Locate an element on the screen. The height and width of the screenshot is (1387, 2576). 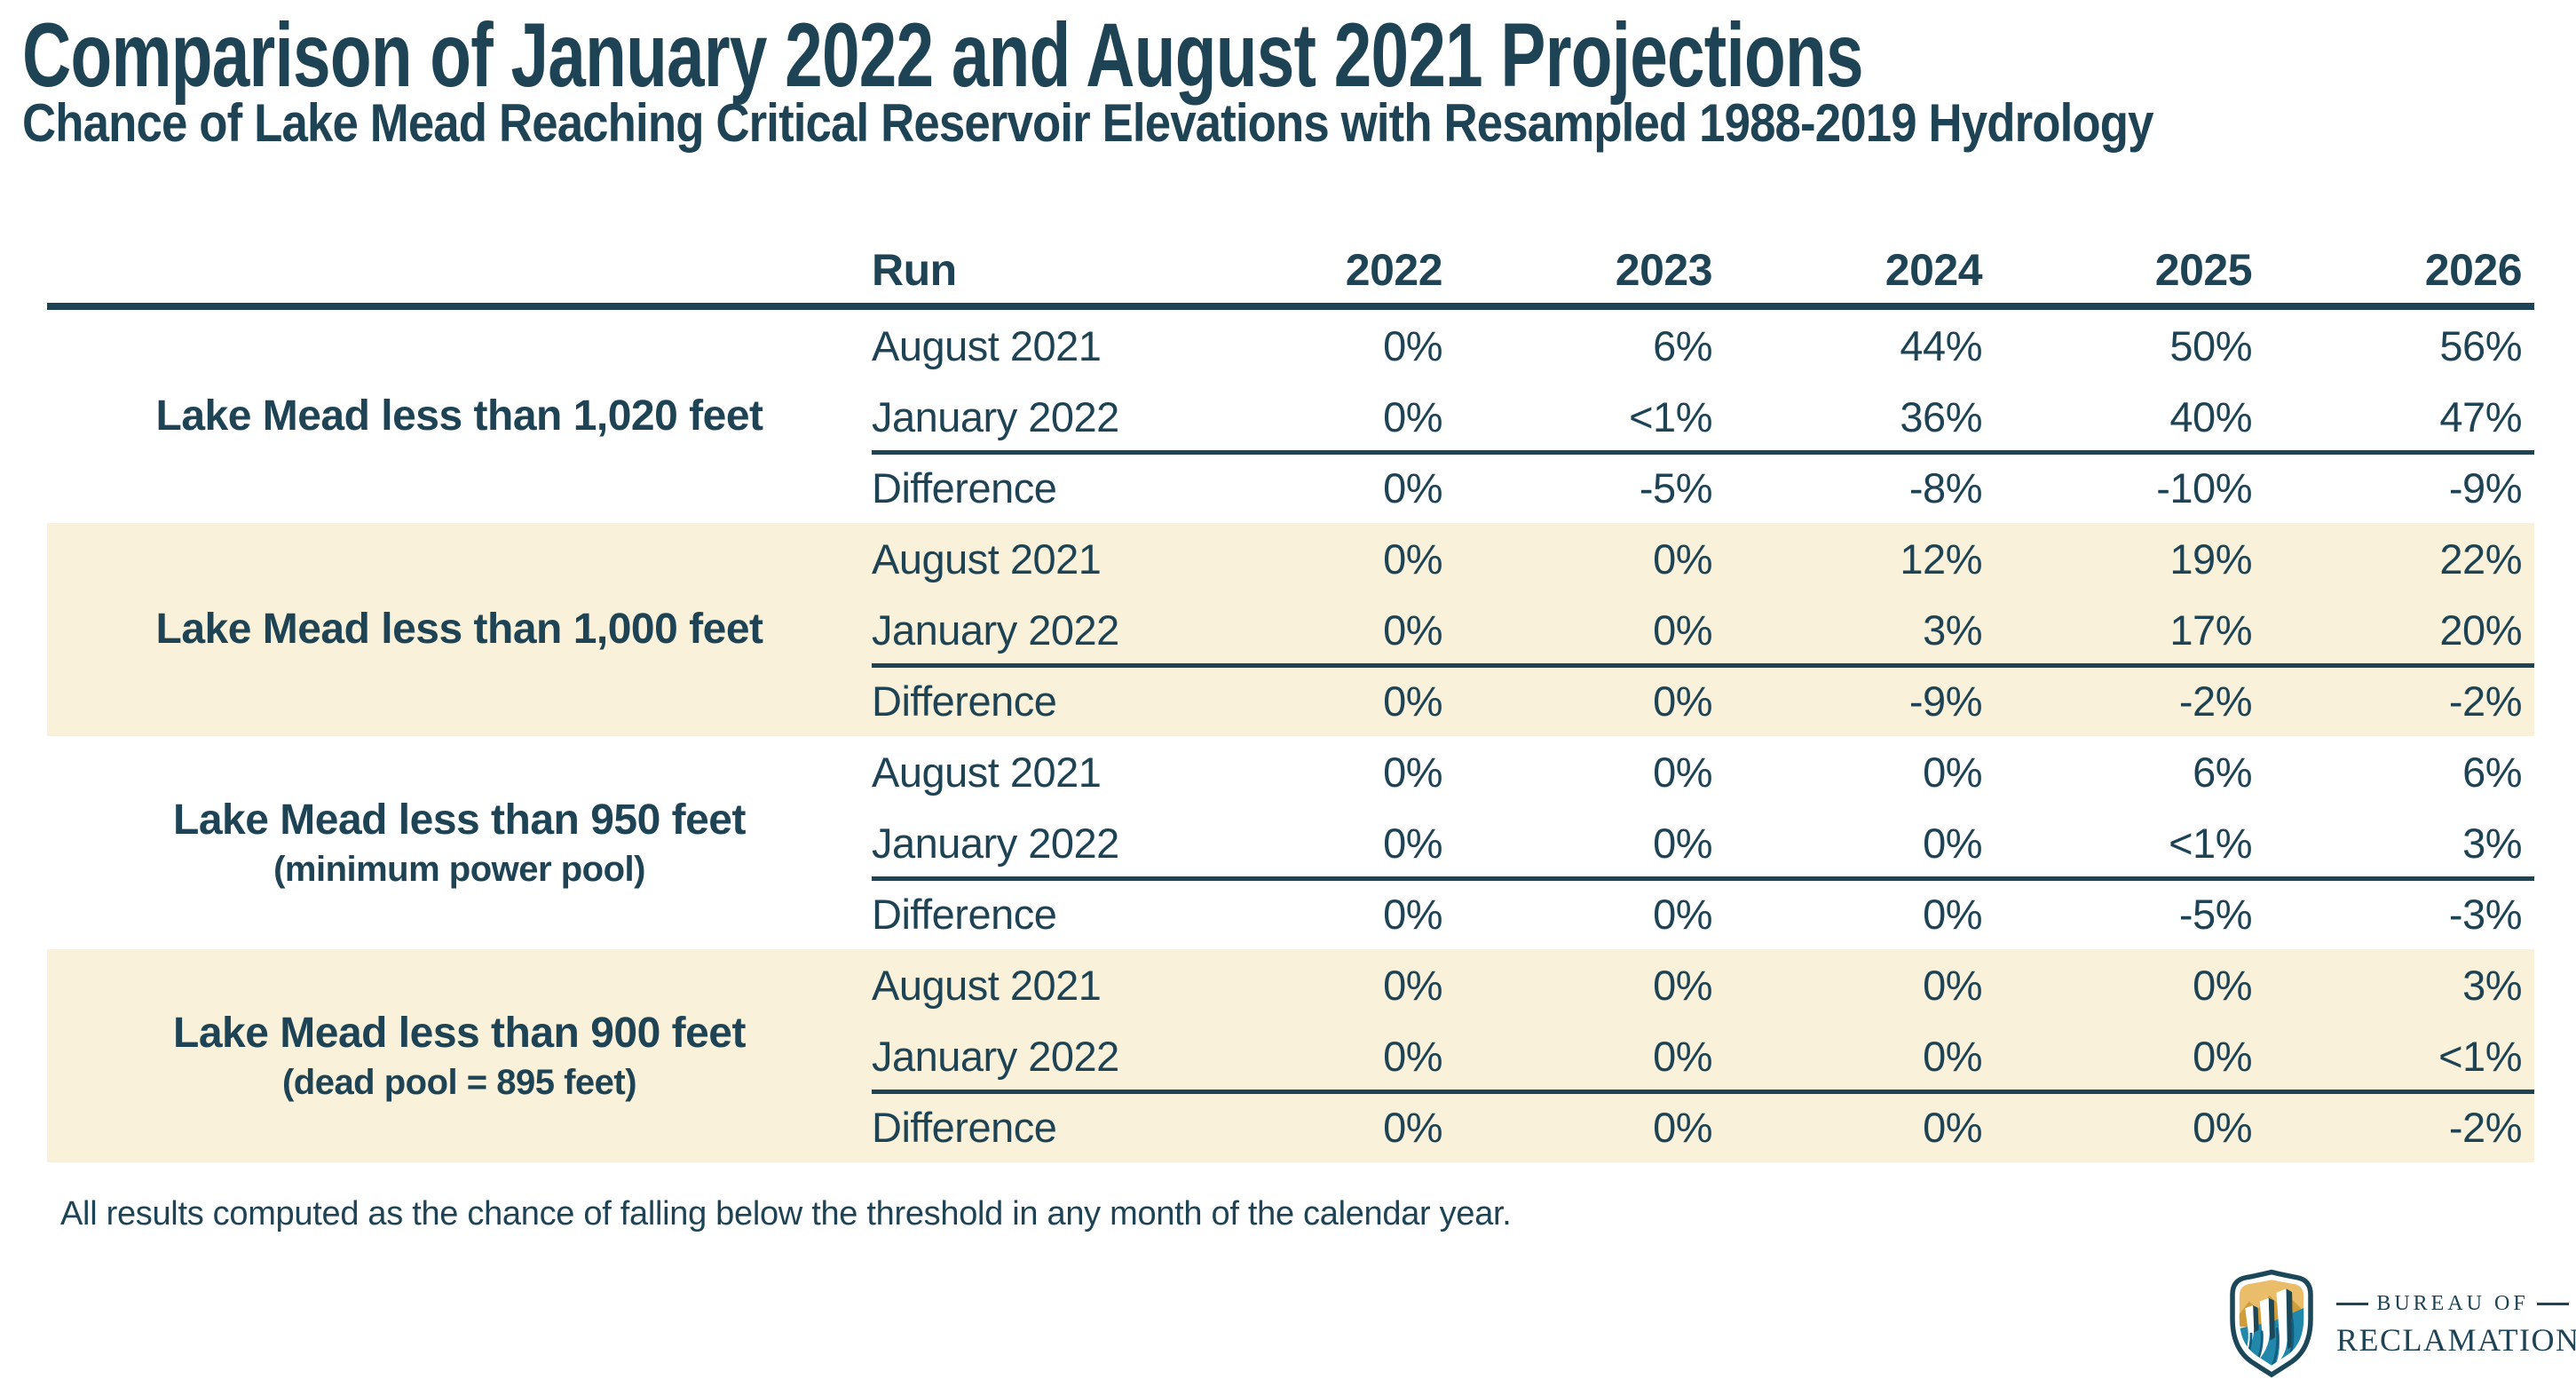
reclamation-shield-icon is located at coordinates (2271, 1324).